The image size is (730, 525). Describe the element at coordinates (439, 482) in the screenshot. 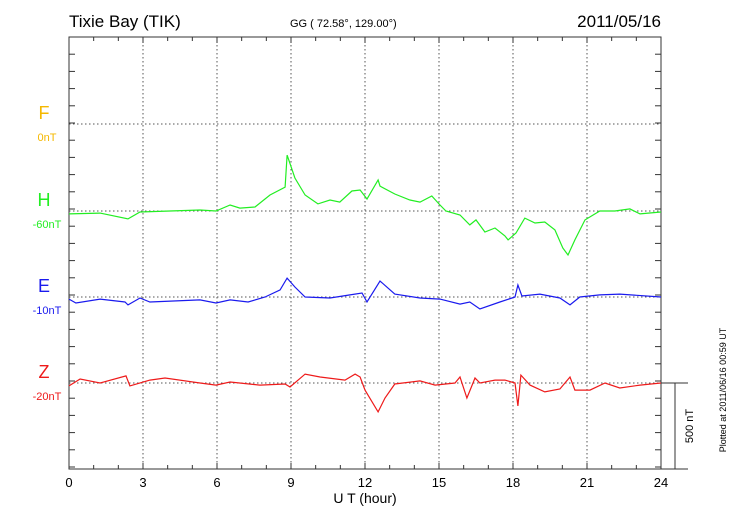

I see `x-tick-label: 15` at that location.